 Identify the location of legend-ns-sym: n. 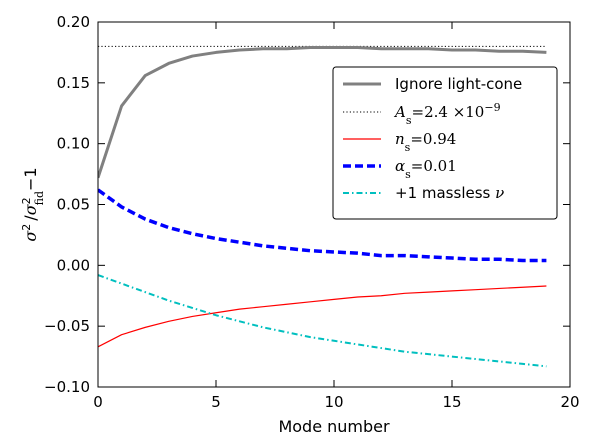
(400, 139).